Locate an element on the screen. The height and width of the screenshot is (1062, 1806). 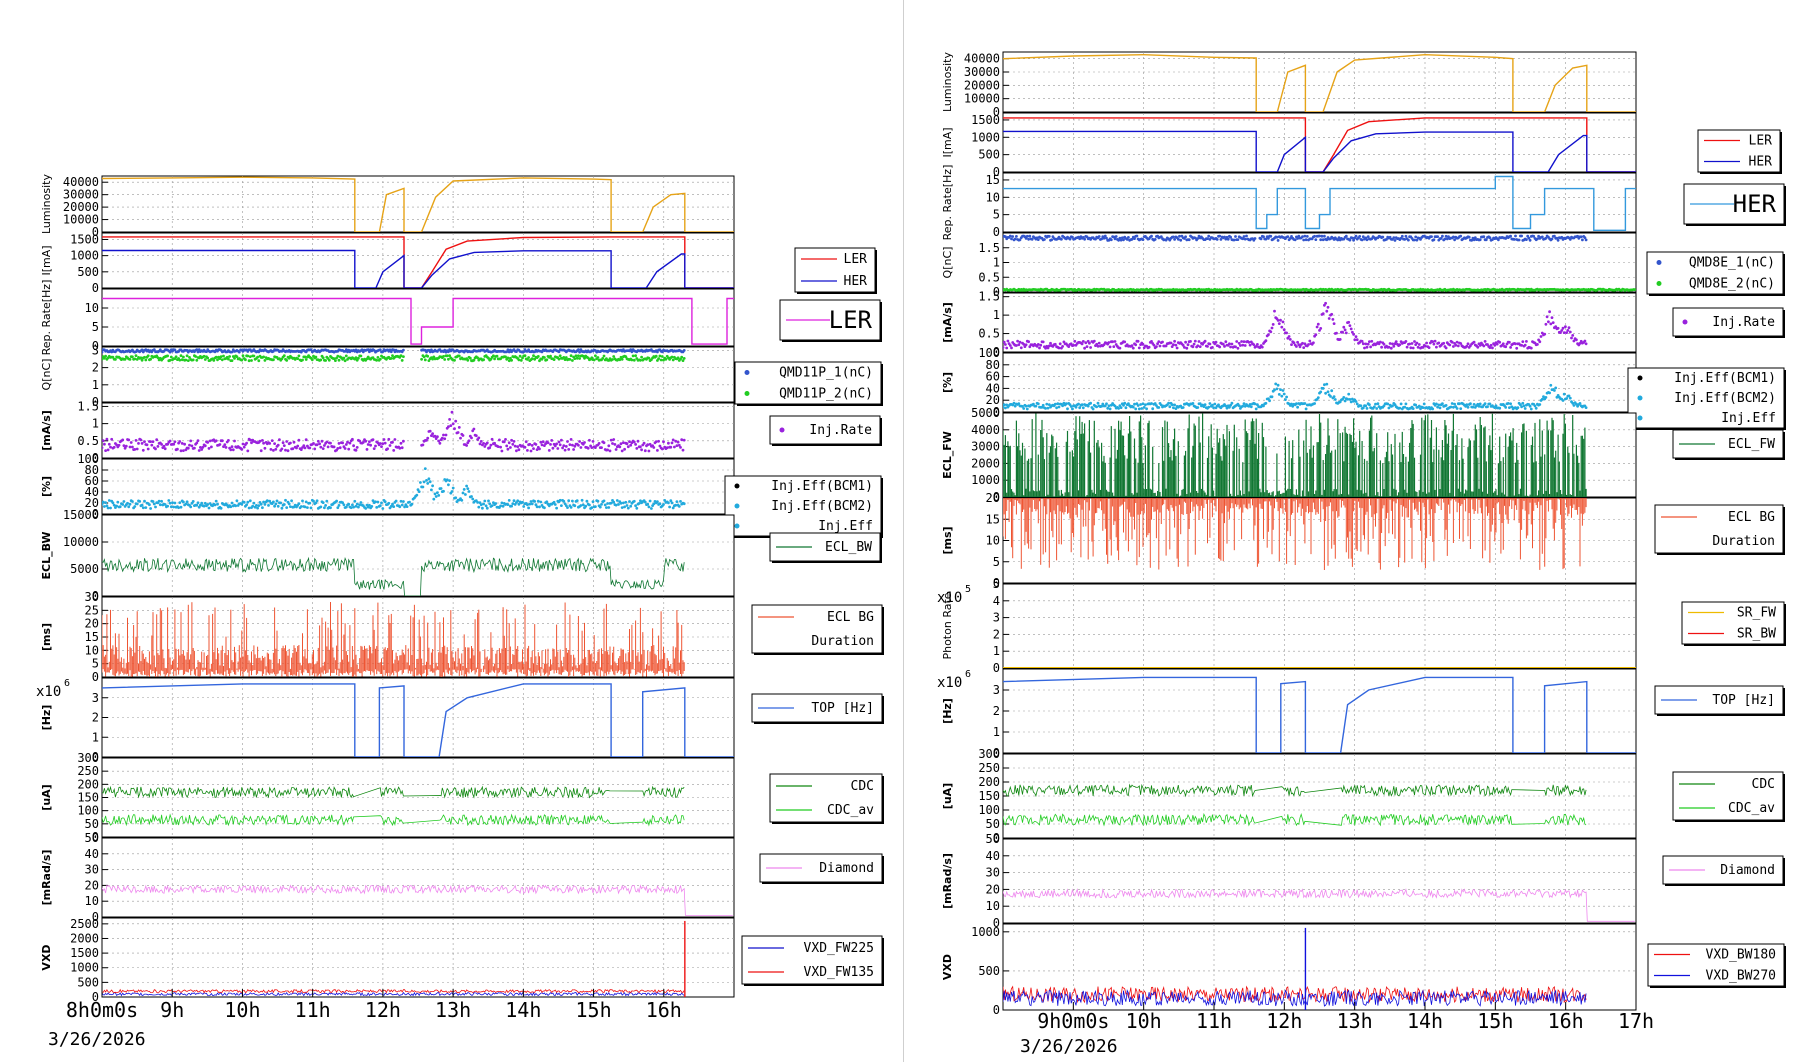
y-axis-label: [%] is located at coordinates (947, 382).